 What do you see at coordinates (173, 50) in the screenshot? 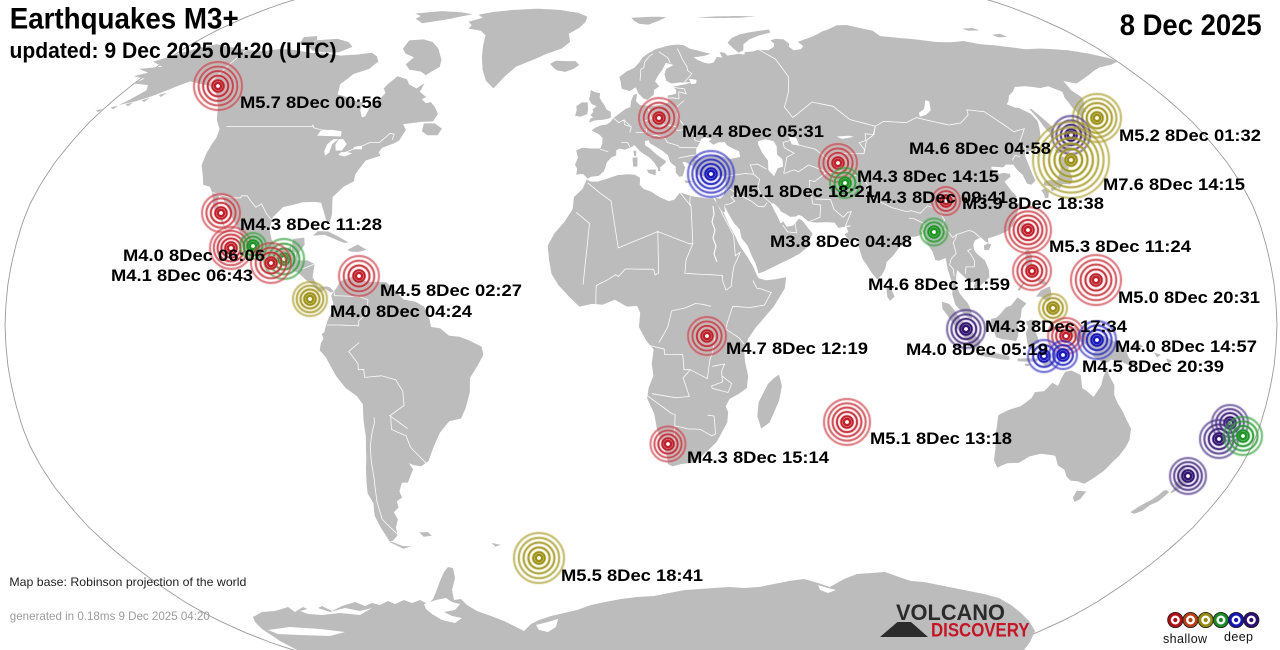
I see `svg-text:updated: 9 Dec 2025 04:20 (UT: updated: 9 Dec 2025 04:20 (UTC)` at bounding box center [173, 50].